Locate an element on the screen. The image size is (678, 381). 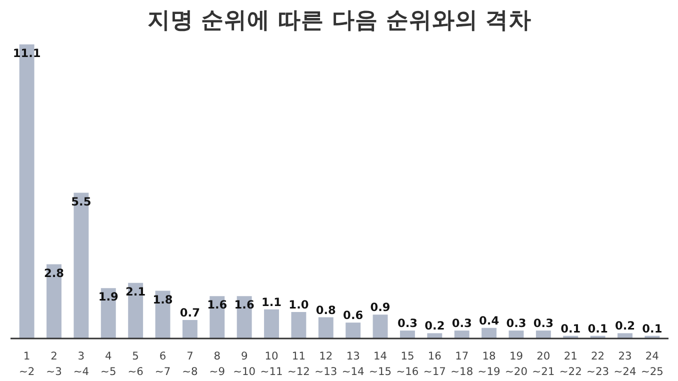
x-tick-label: 17 ~18 is located at coordinates (462, 364).